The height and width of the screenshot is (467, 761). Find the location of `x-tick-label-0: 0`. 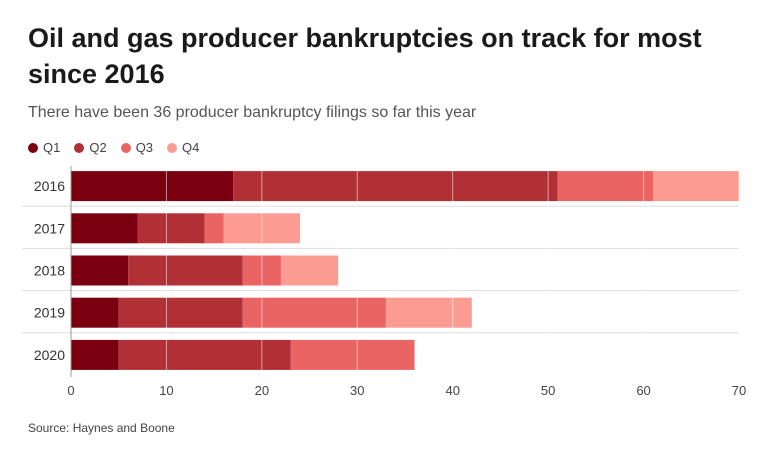

x-tick-label-0: 0 is located at coordinates (70, 390).